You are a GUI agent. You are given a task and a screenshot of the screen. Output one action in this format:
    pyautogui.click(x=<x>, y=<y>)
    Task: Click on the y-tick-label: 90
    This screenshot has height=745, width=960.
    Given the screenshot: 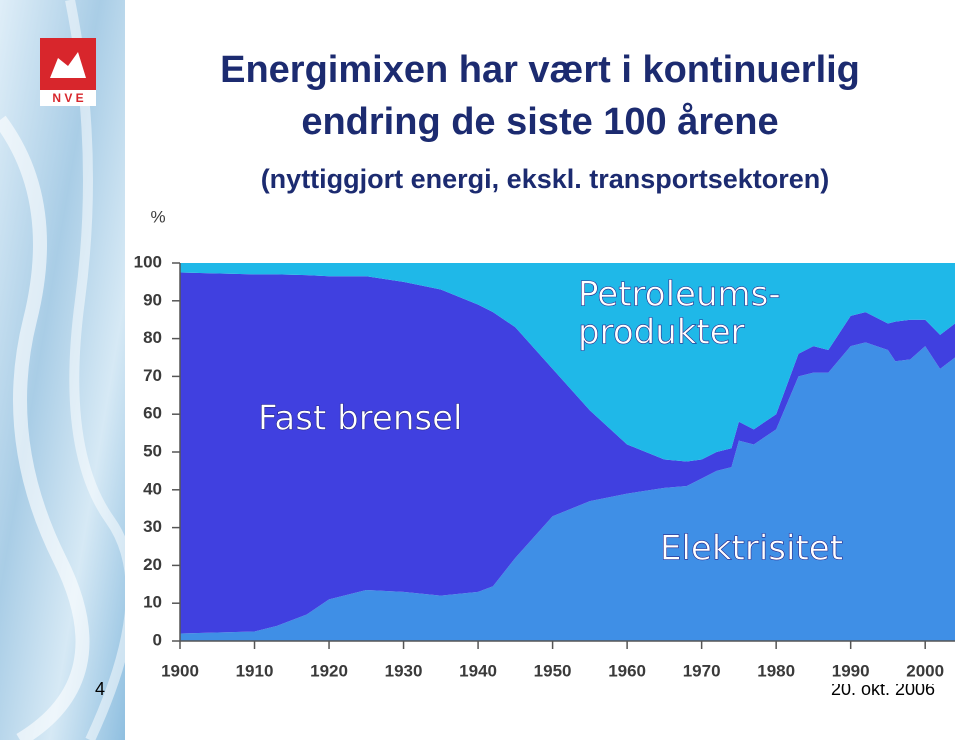 What is the action you would take?
    pyautogui.click(x=152, y=299)
    